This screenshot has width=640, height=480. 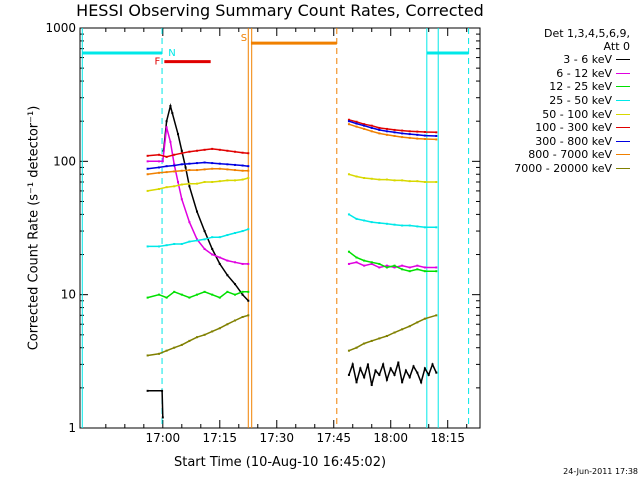 I want to click on x-tick-label: 18:15, so click(x=447, y=438).